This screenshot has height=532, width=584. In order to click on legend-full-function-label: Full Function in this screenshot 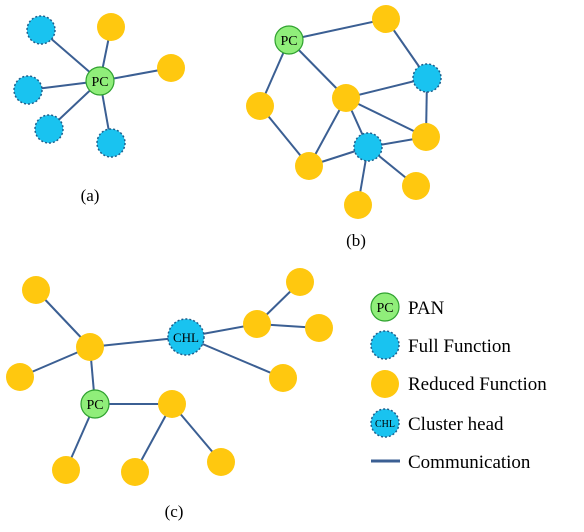, I will do `click(459, 346)`.